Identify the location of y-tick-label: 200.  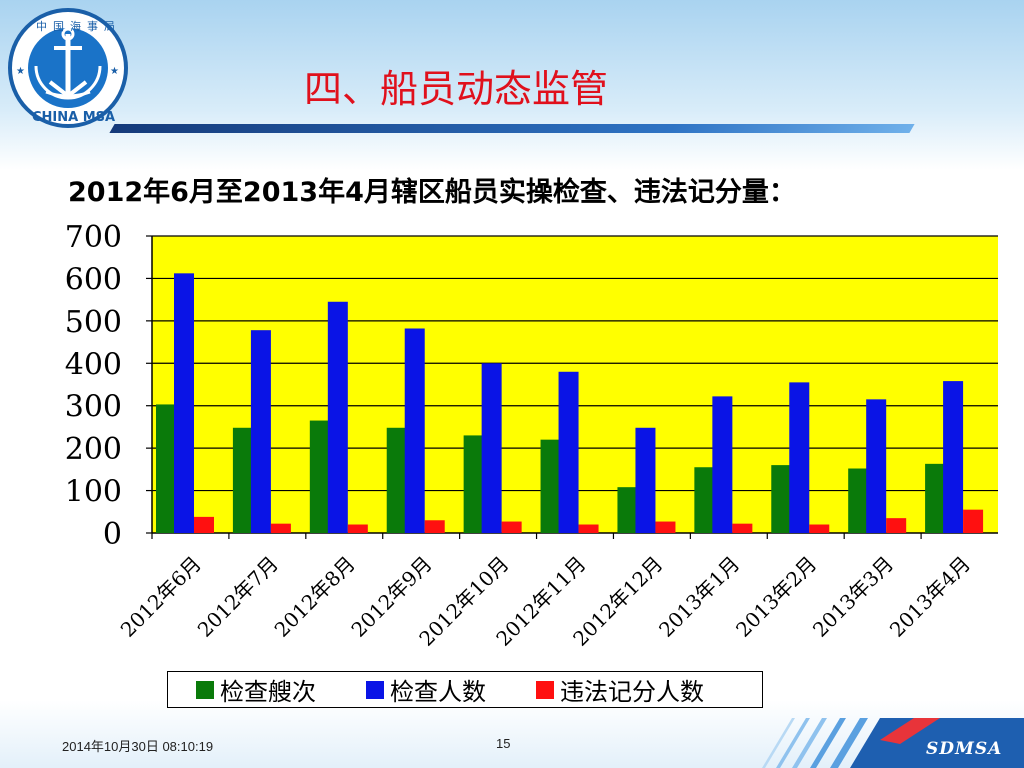
(93, 449).